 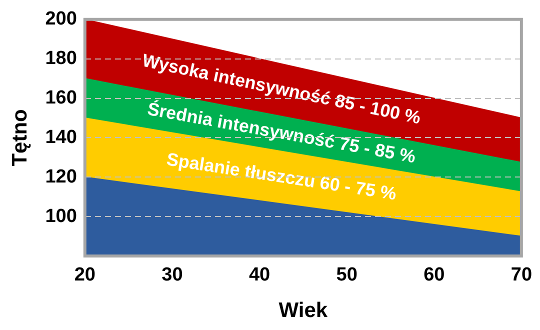 What do you see at coordinates (61, 59) in the screenshot?
I see `y-tick-label: 180` at bounding box center [61, 59].